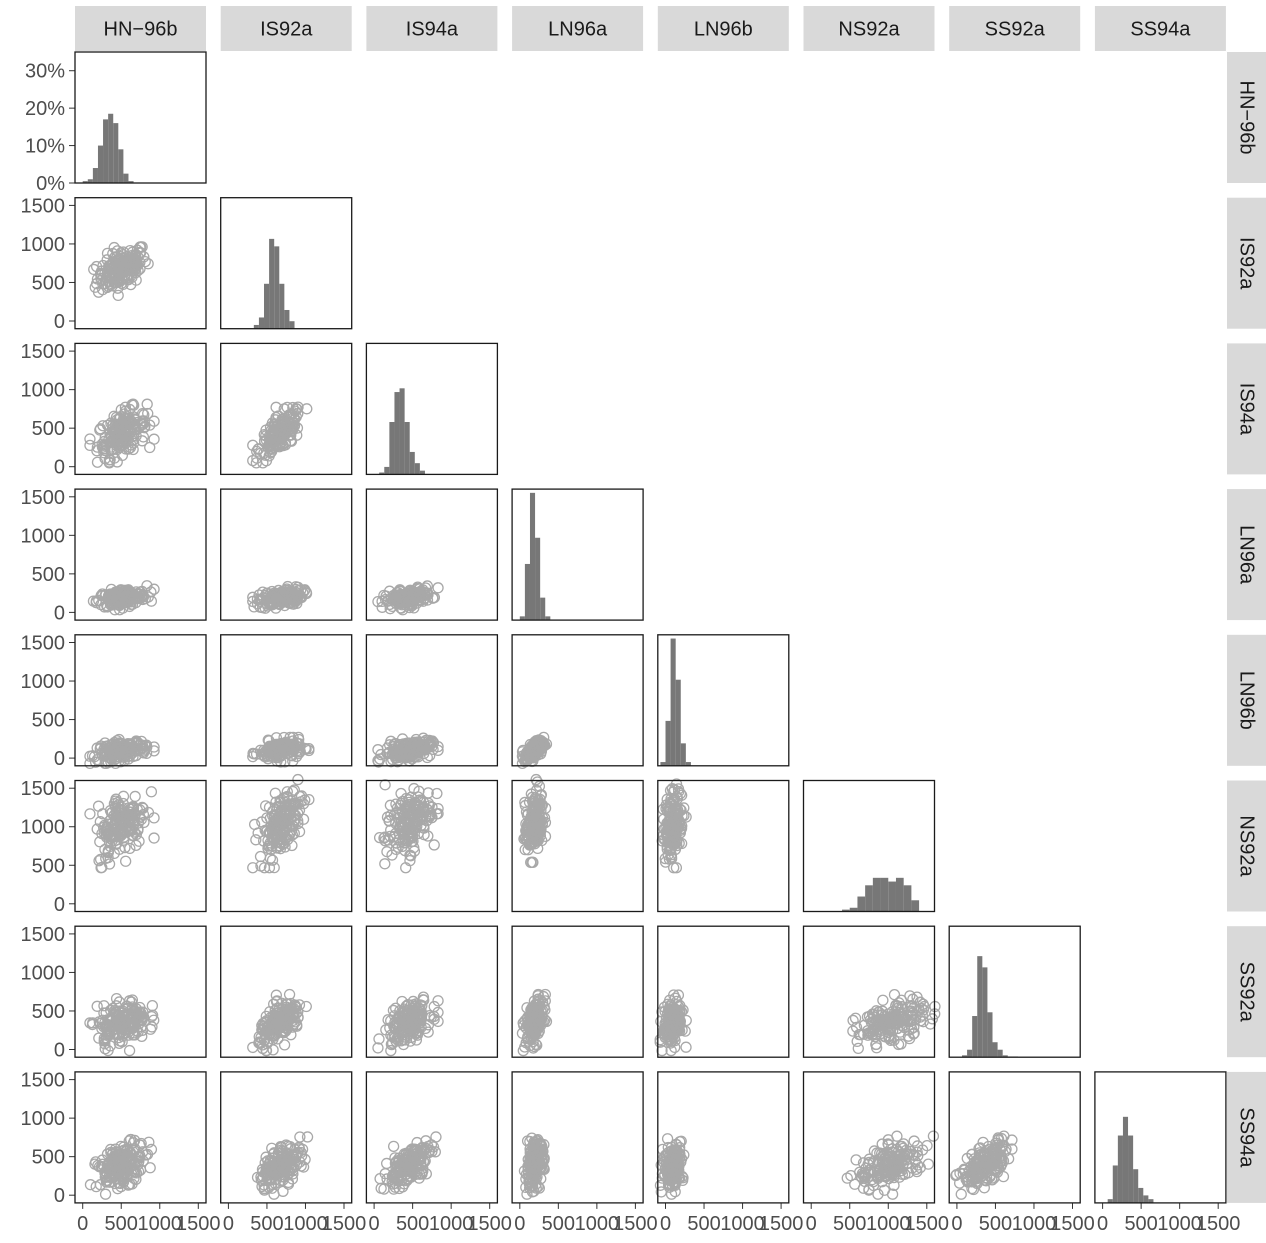  What do you see at coordinates (723, 30) in the screenshot?
I see `column-strip-label: LN96b` at bounding box center [723, 30].